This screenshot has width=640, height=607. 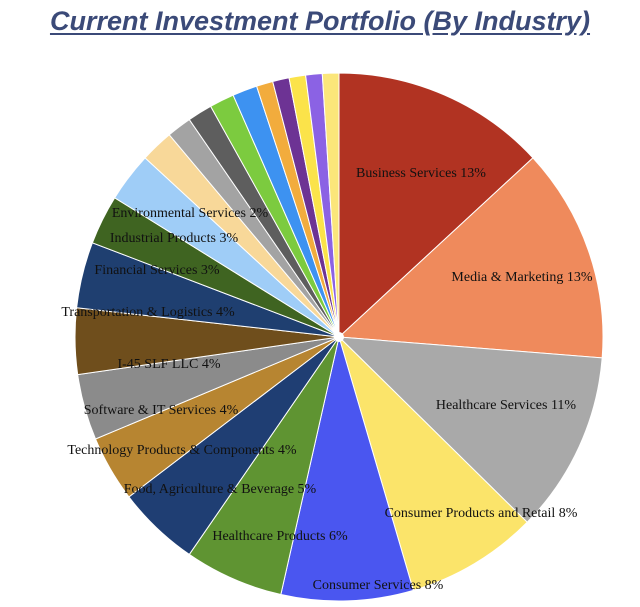 What do you see at coordinates (220, 489) in the screenshot?
I see `slice-label-food-agriculture-beverage: Food, Agriculture & Beverage 5%` at bounding box center [220, 489].